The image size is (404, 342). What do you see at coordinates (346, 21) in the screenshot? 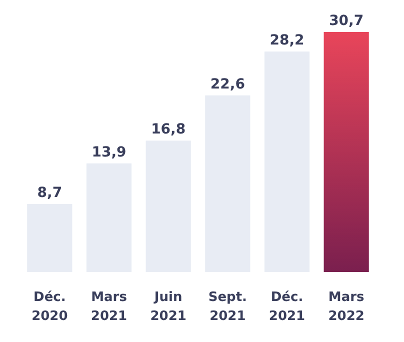
I see `data-label: 30,7` at bounding box center [346, 21].